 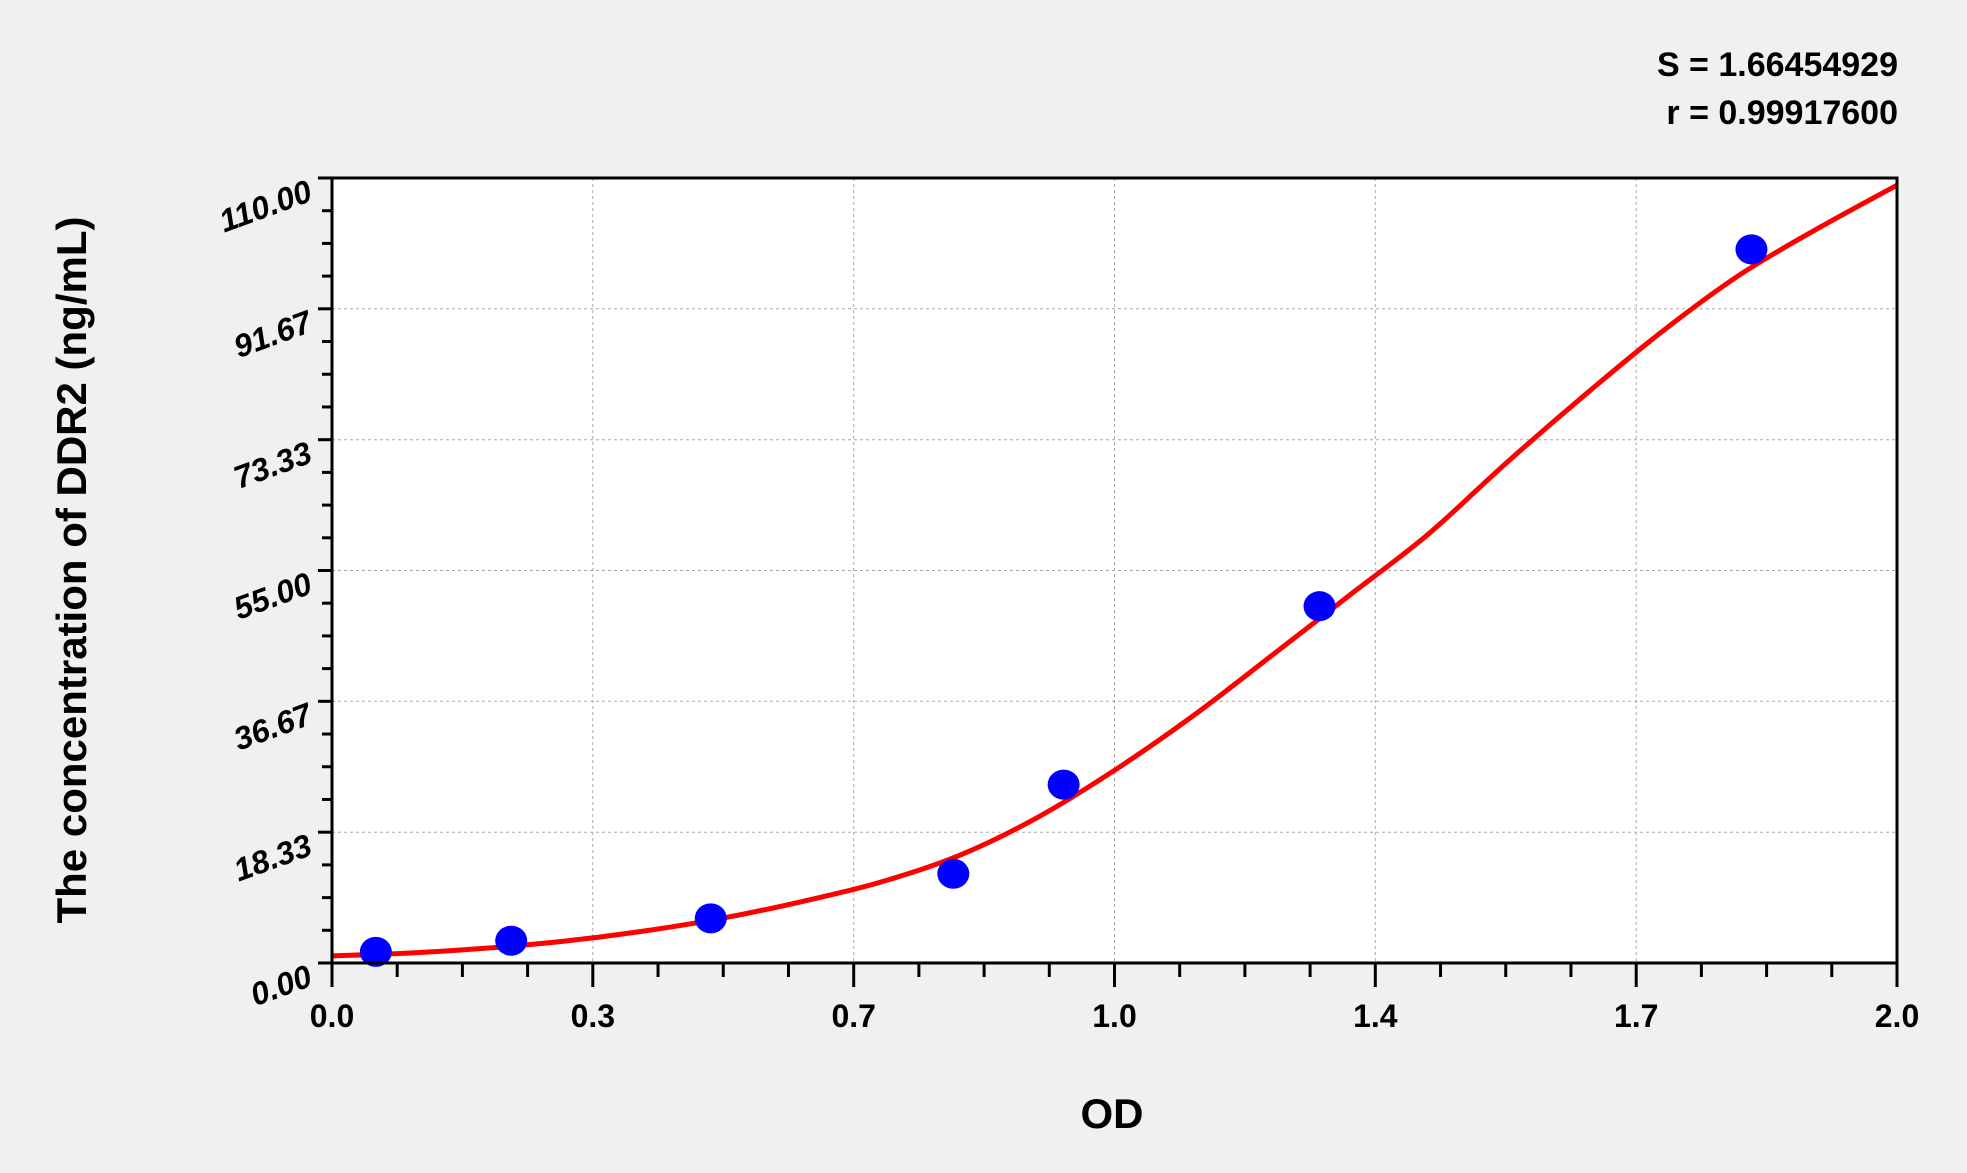 What do you see at coordinates (273, 464) in the screenshot?
I see `y-tick-label: 73.33` at bounding box center [273, 464].